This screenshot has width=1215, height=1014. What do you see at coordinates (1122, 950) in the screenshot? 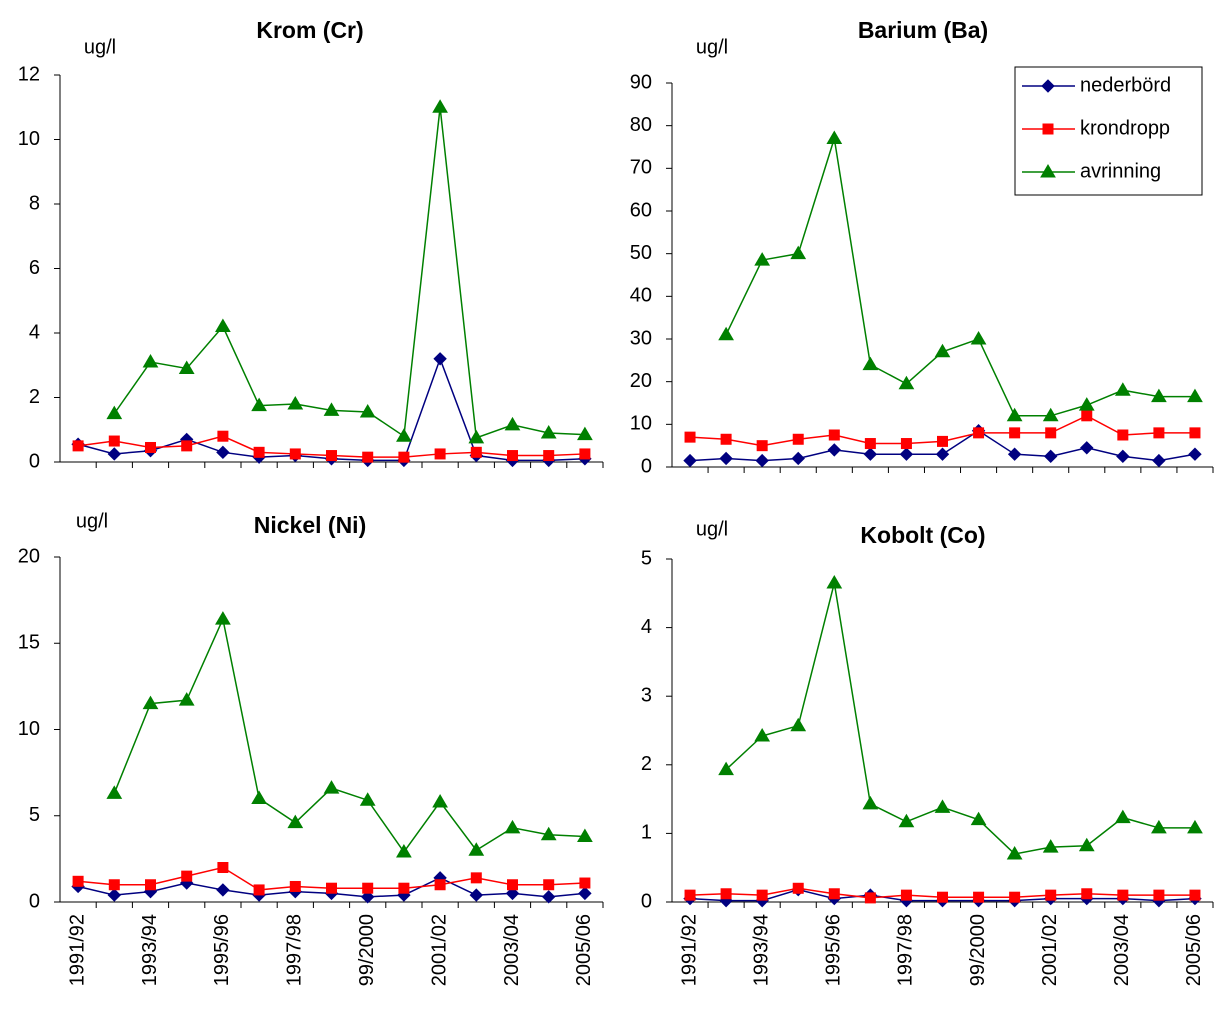
I see `x-tick-label: 2003/04` at bounding box center [1122, 950].